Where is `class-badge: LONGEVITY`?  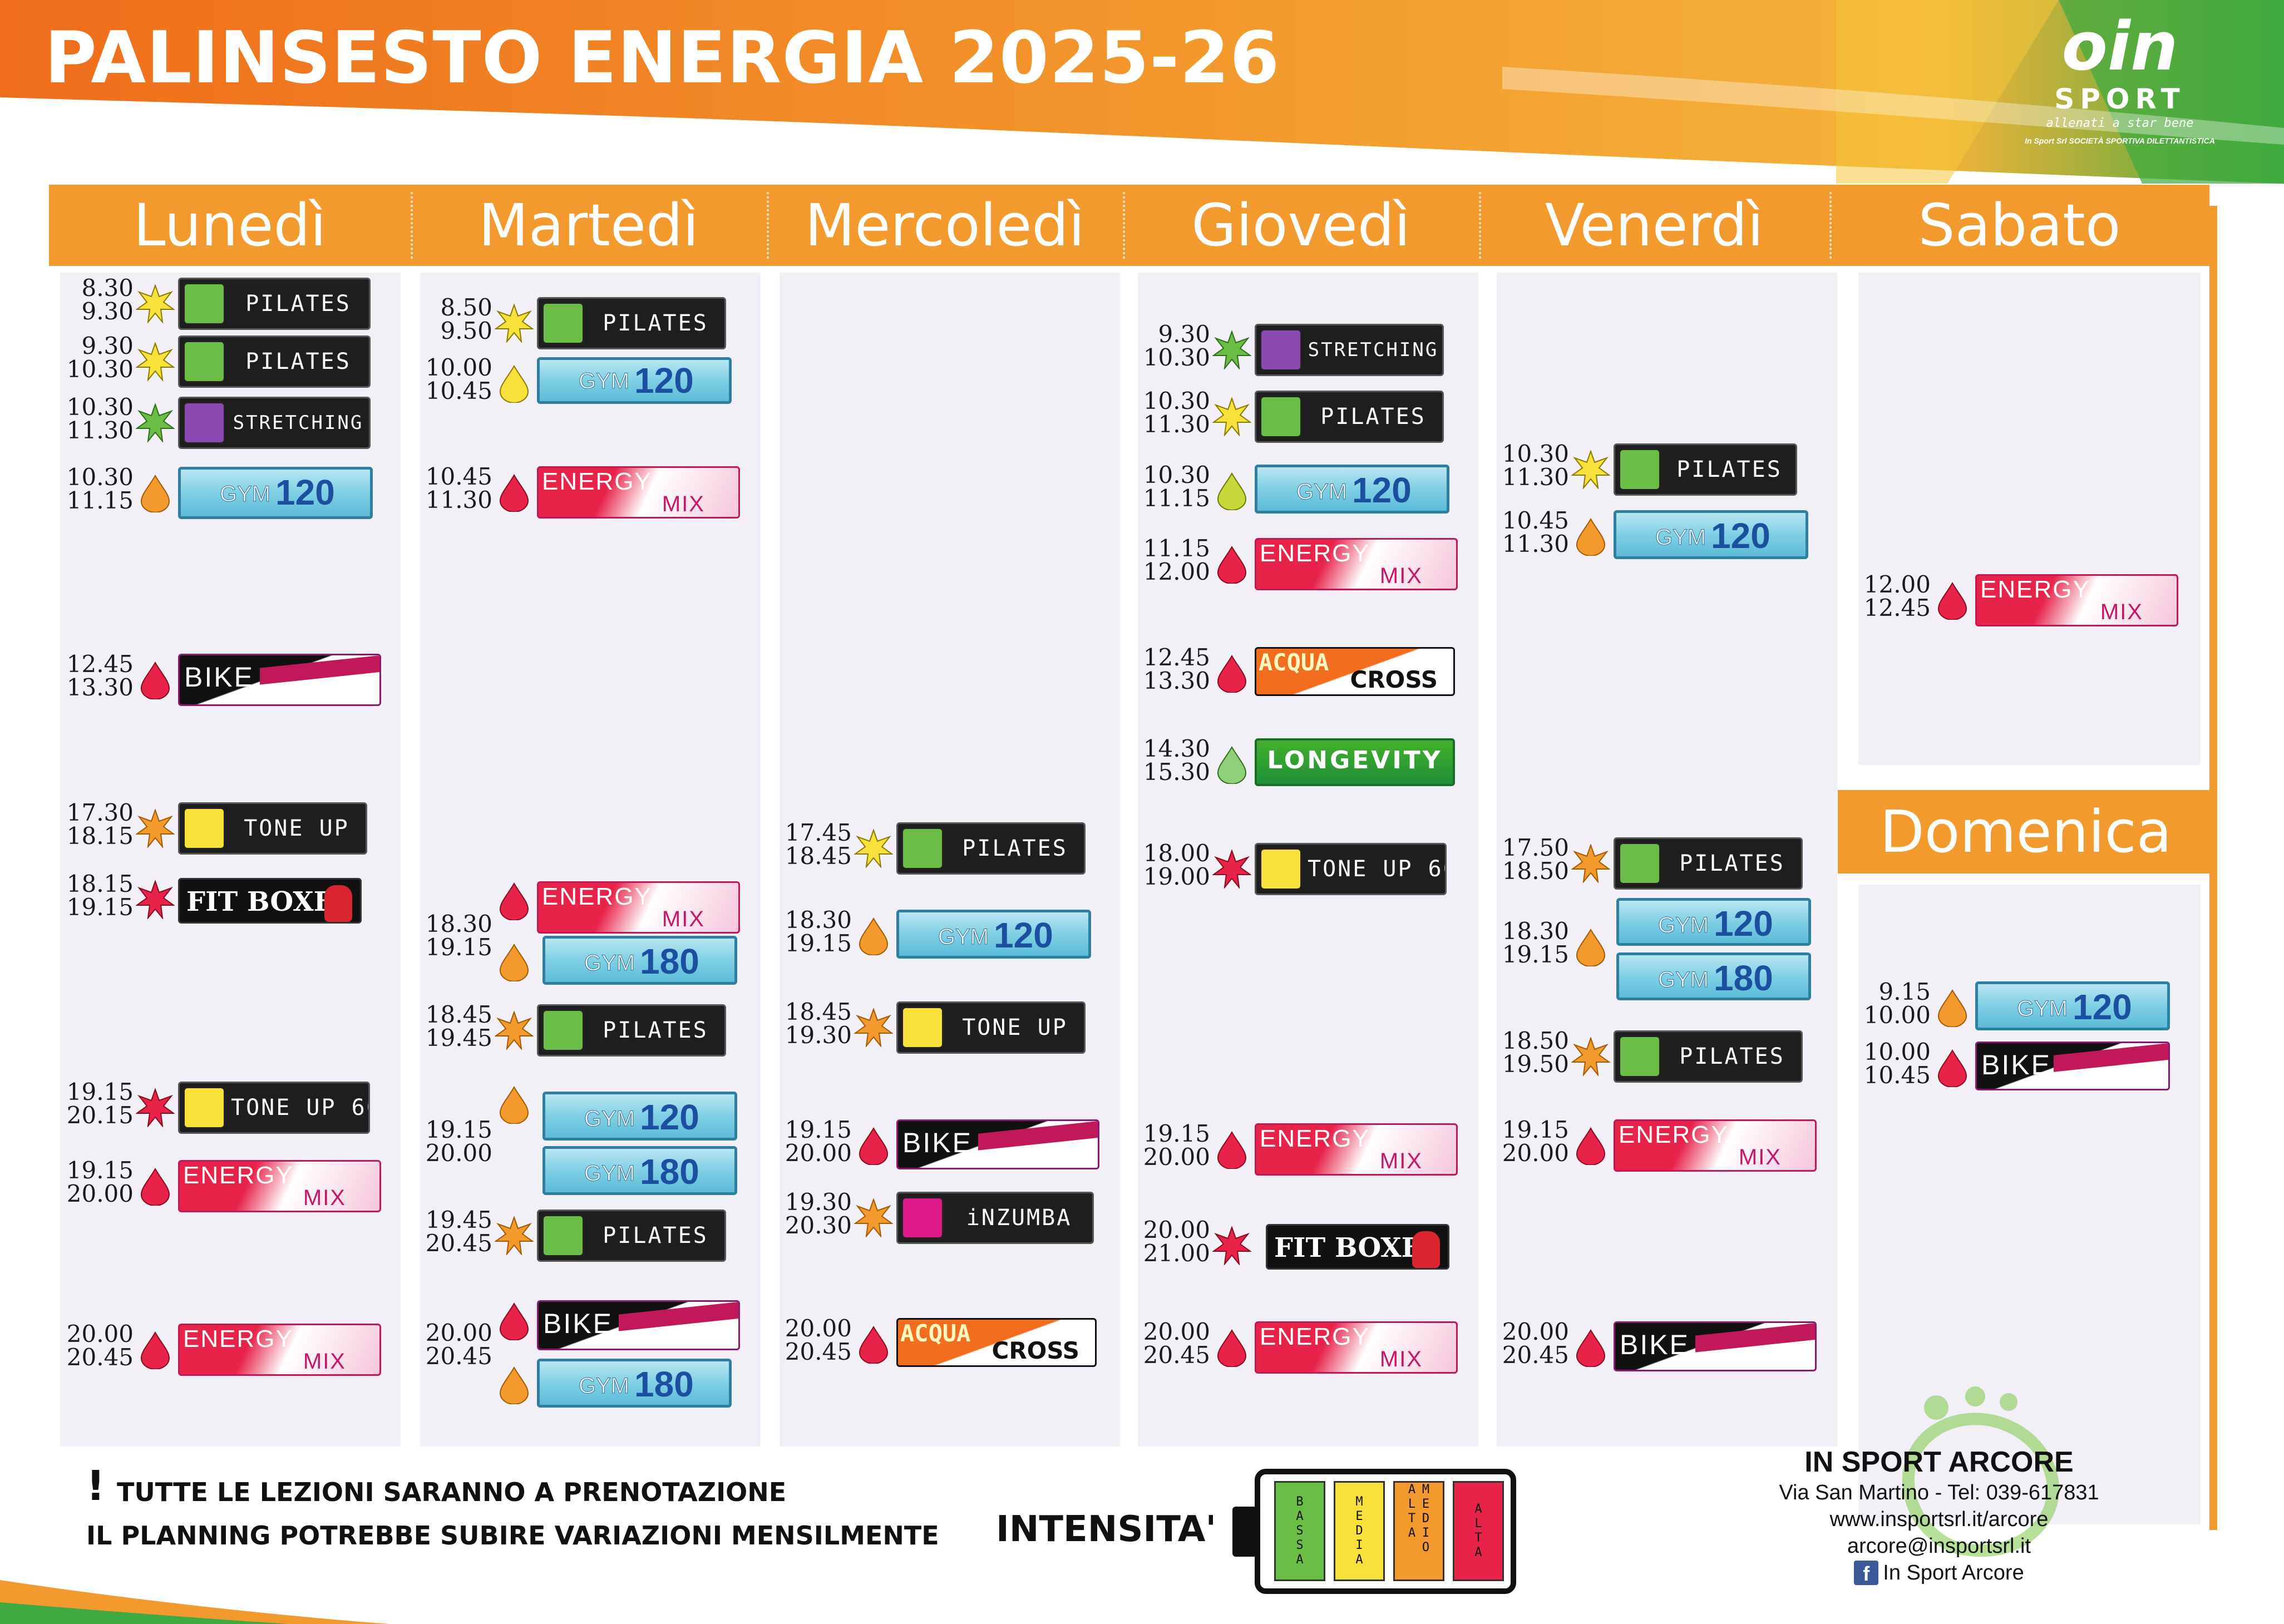
class-badge: LONGEVITY is located at coordinates (1355, 762).